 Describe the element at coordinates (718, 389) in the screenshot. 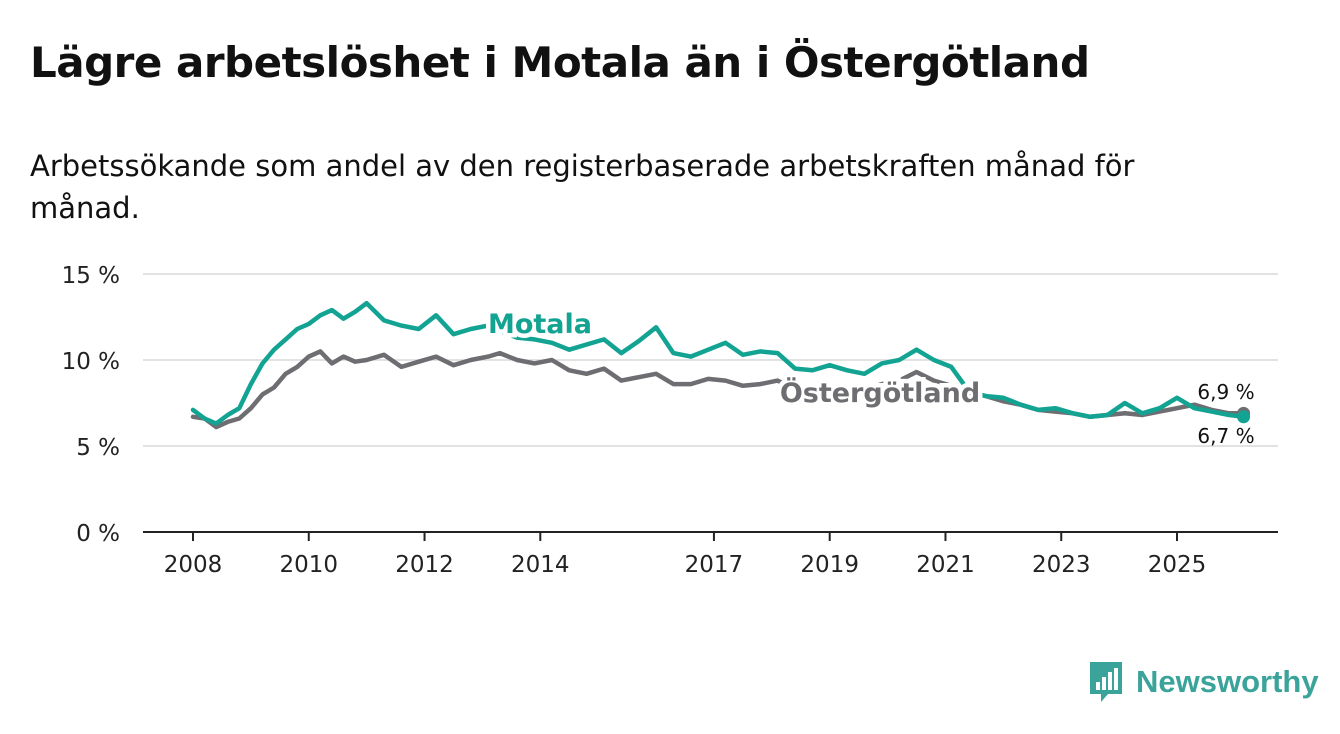

I see `series-line-ostergotland` at that location.